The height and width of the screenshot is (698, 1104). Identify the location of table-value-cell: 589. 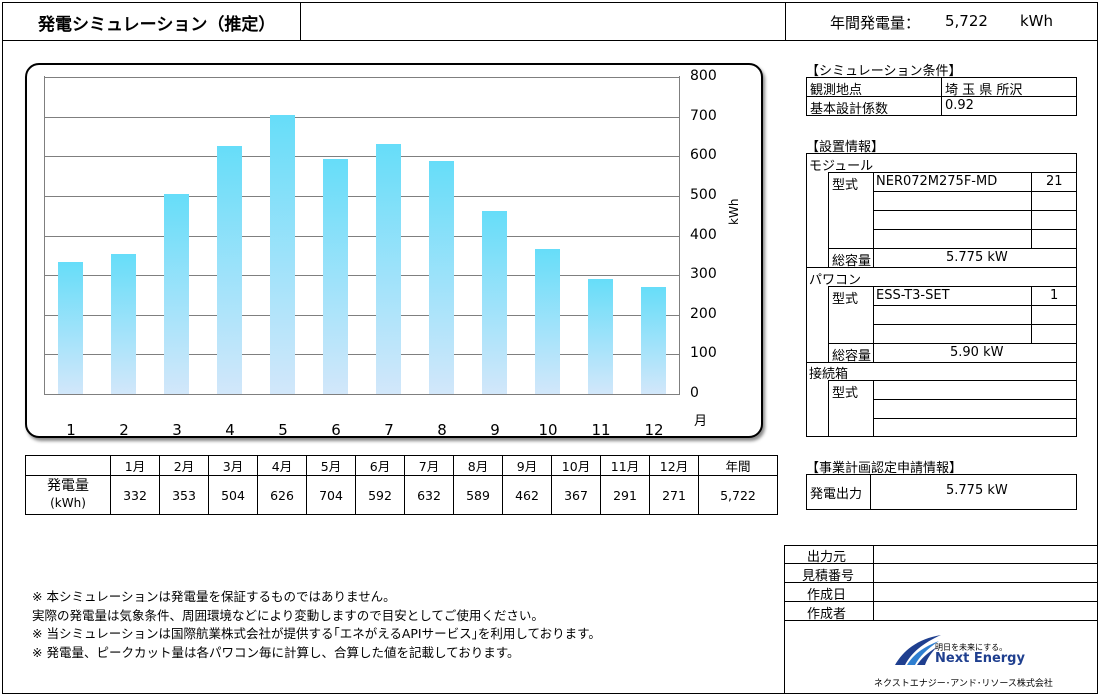
(478, 495).